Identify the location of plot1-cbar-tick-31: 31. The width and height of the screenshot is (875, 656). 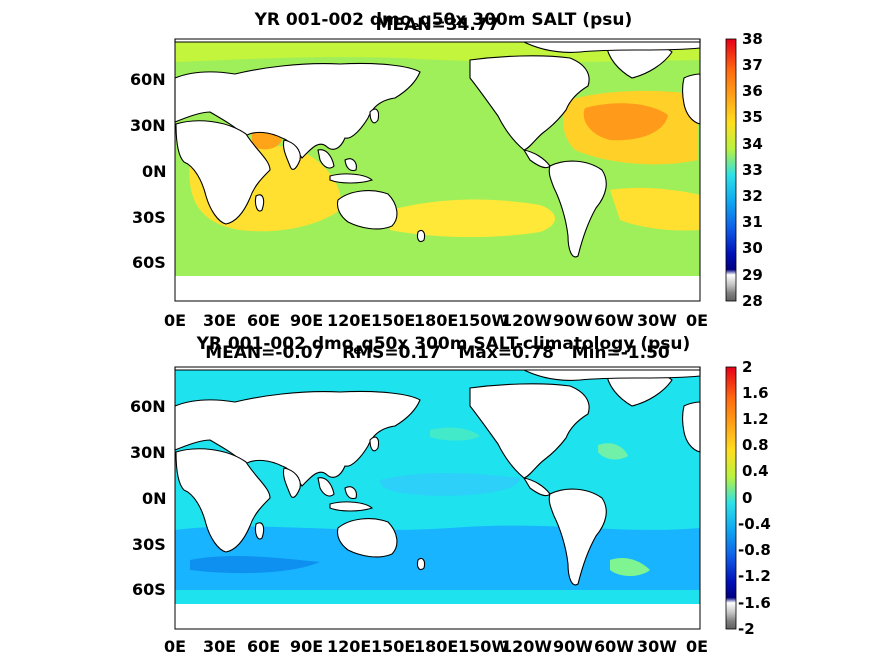
(752, 222).